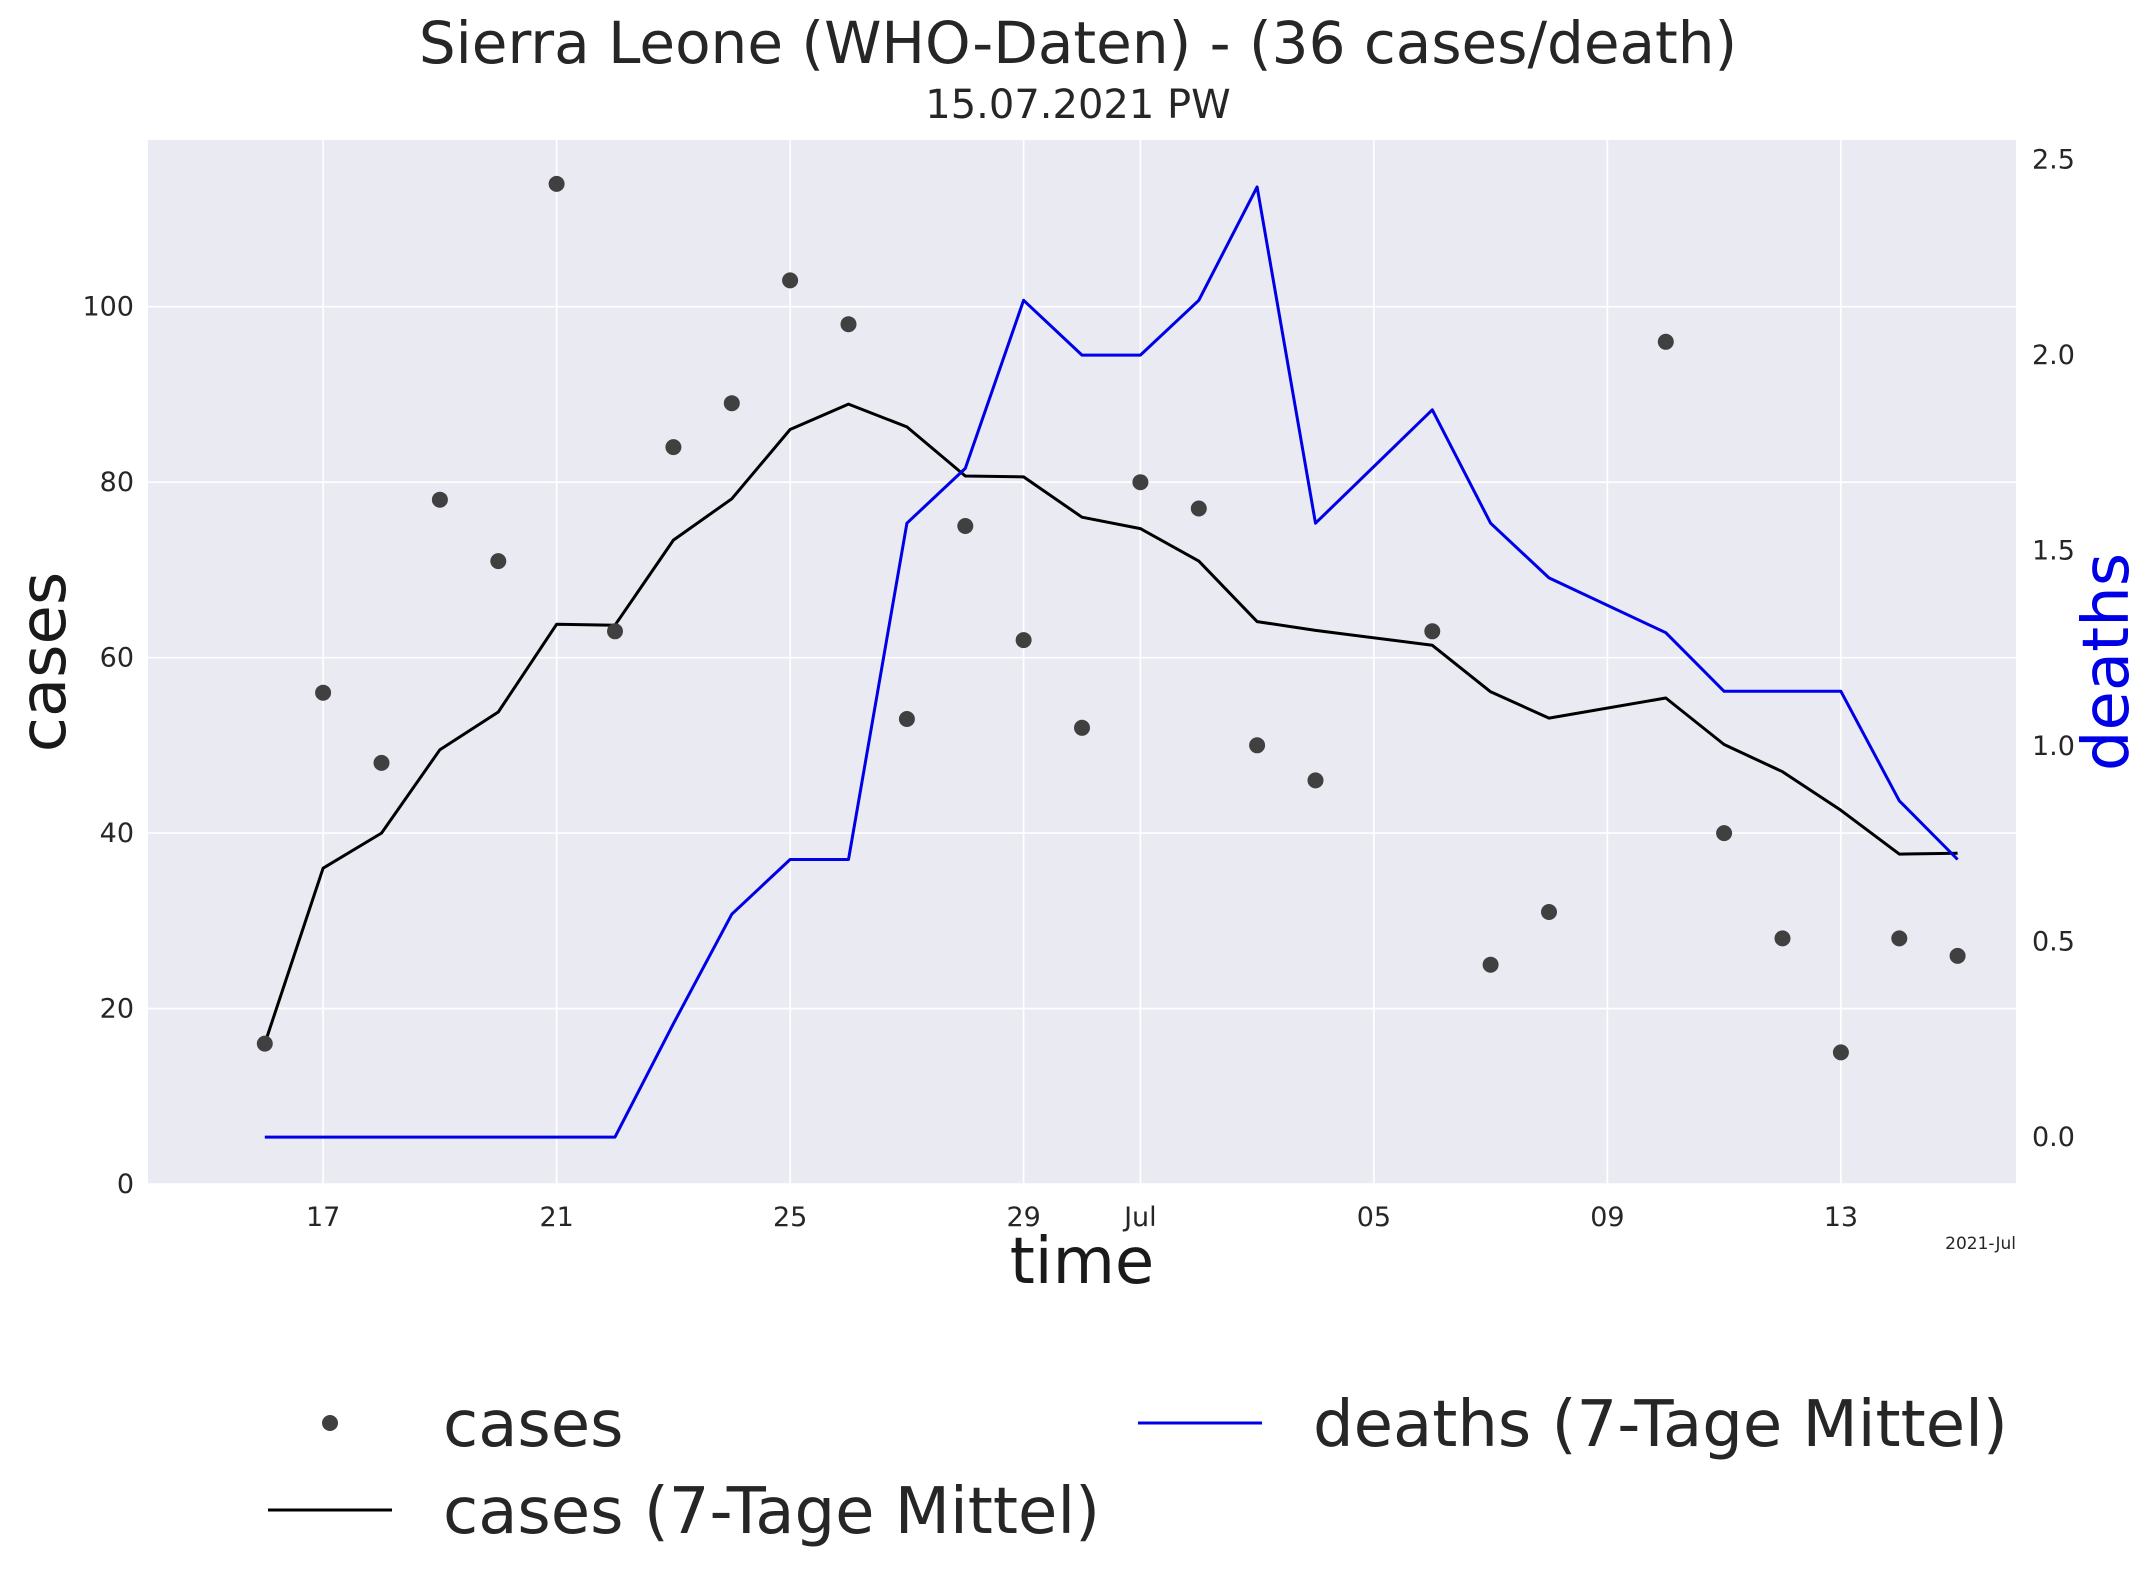 This screenshot has width=2145, height=1578. I want to click on y-left-tick-label: 20, so click(117, 1009).